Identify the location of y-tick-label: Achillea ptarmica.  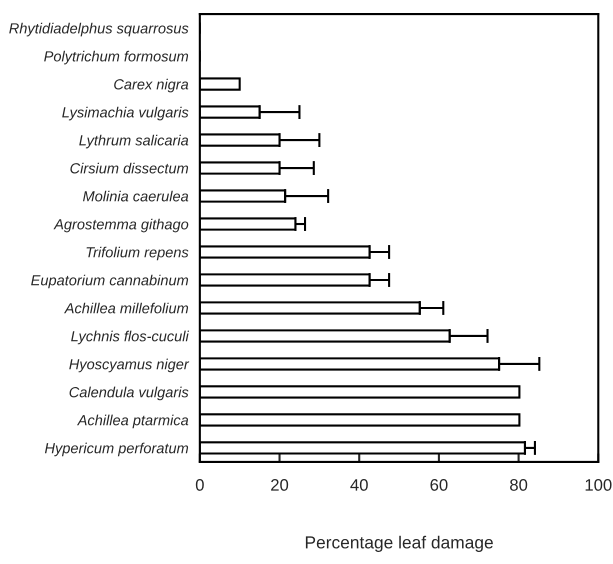
(132, 421).